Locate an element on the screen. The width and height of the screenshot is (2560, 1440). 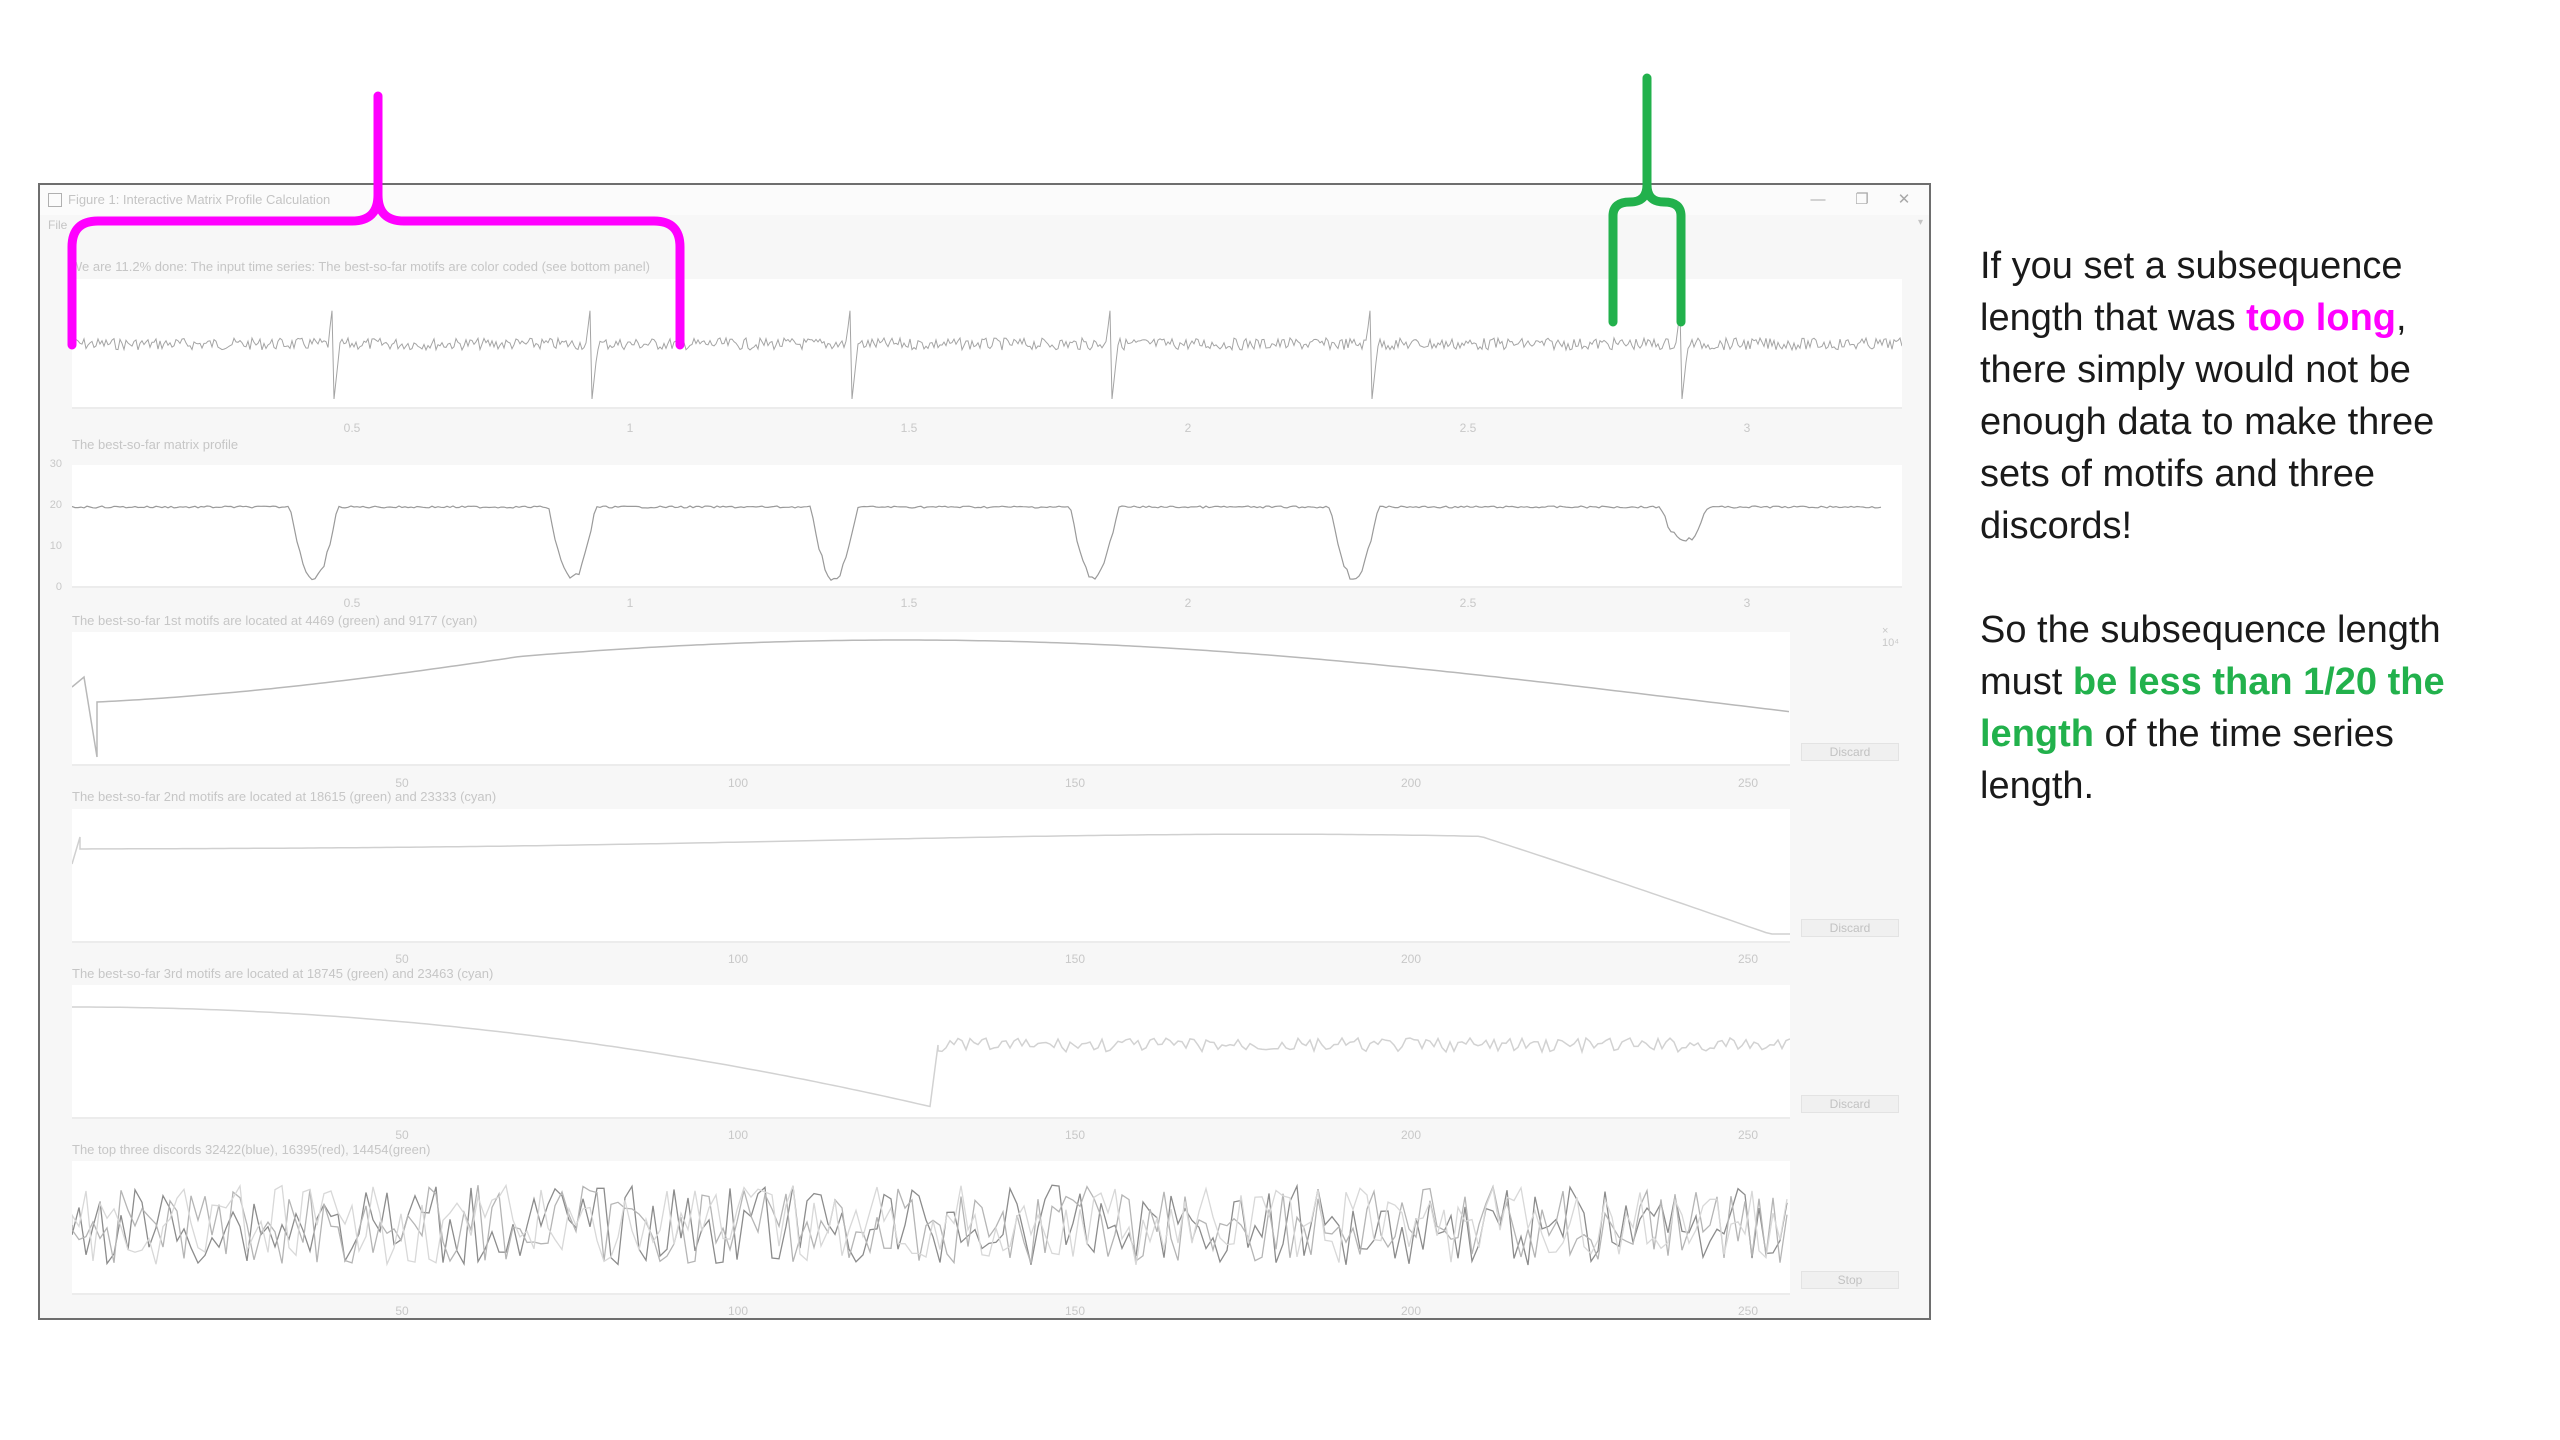
close-icon: ✕ is located at coordinates (1904, 199).